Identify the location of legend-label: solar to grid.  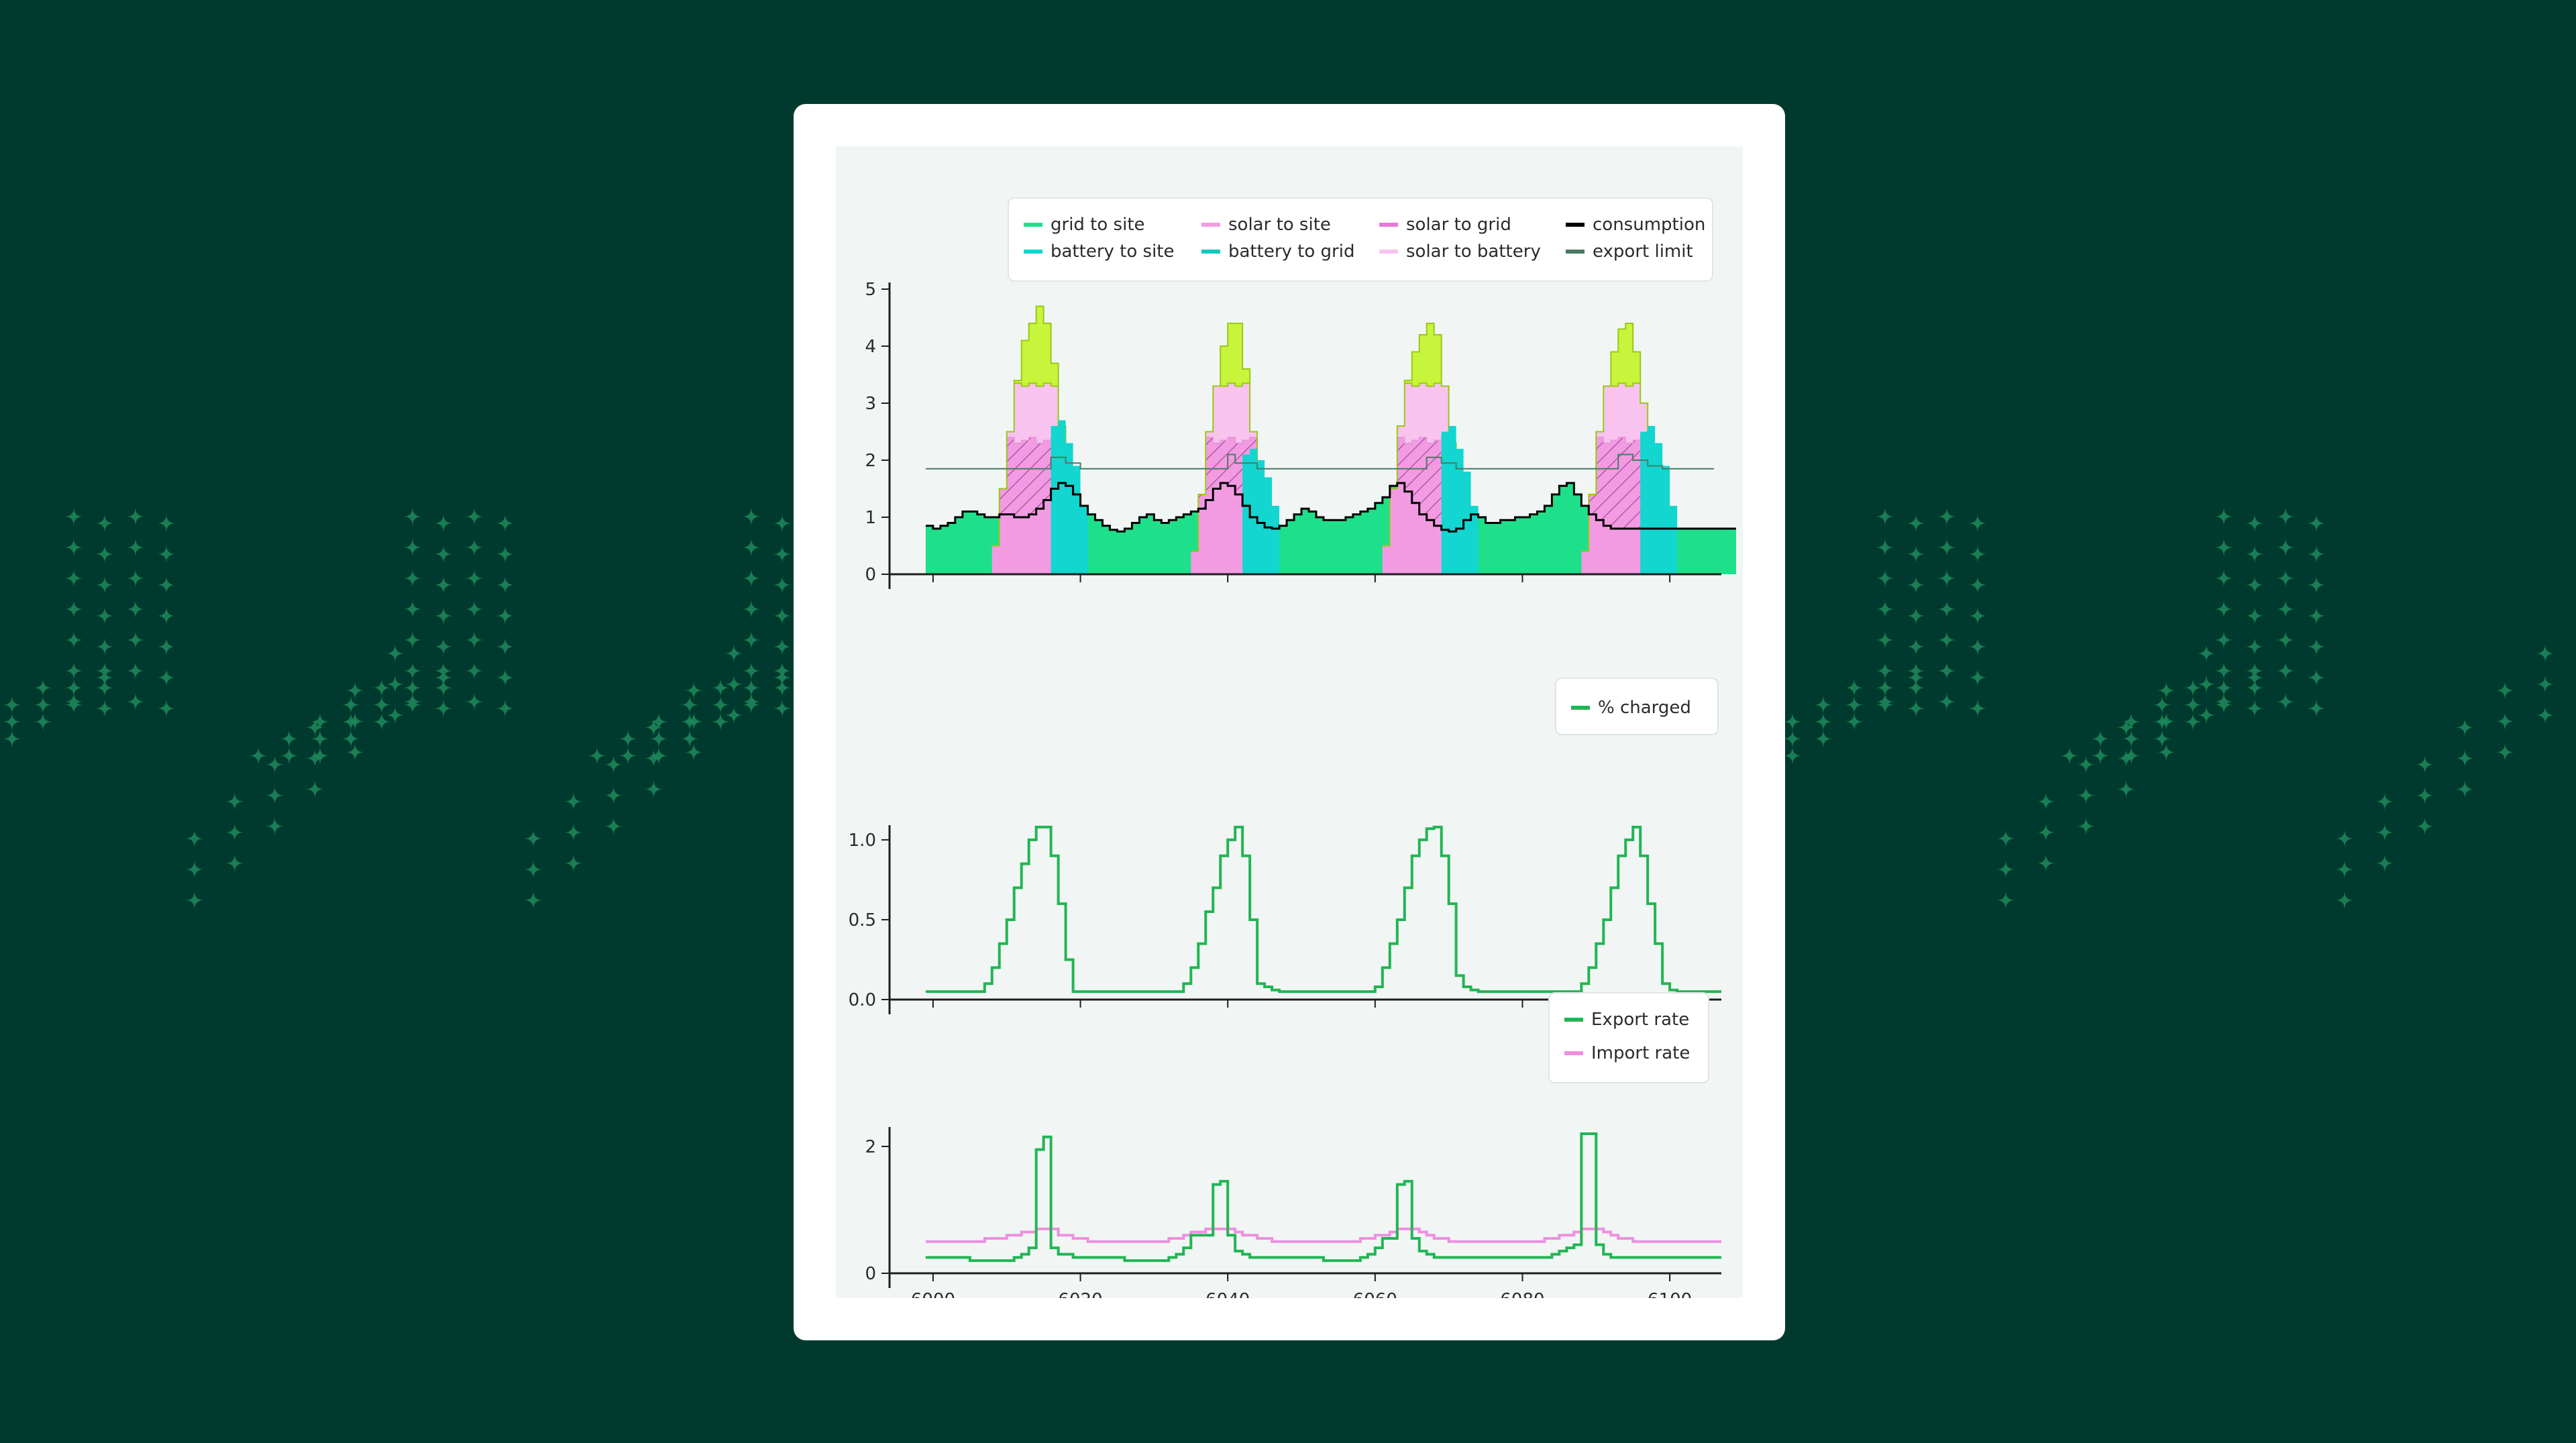
(1458, 225).